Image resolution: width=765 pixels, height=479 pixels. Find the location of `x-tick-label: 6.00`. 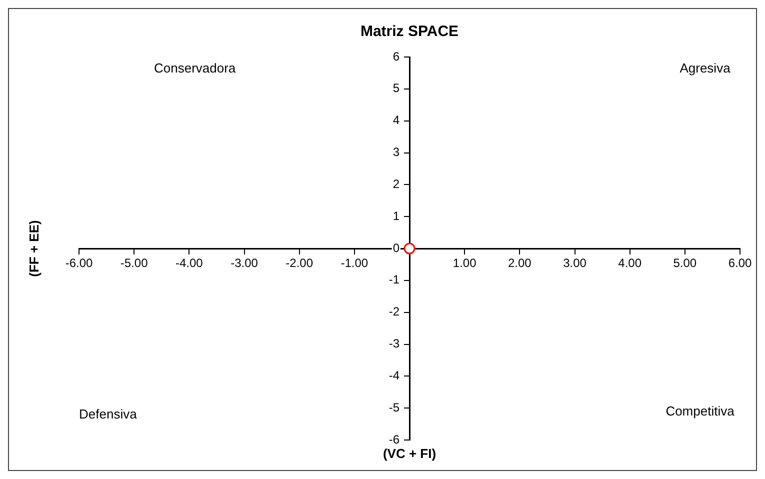

x-tick-label: 6.00 is located at coordinates (740, 263).